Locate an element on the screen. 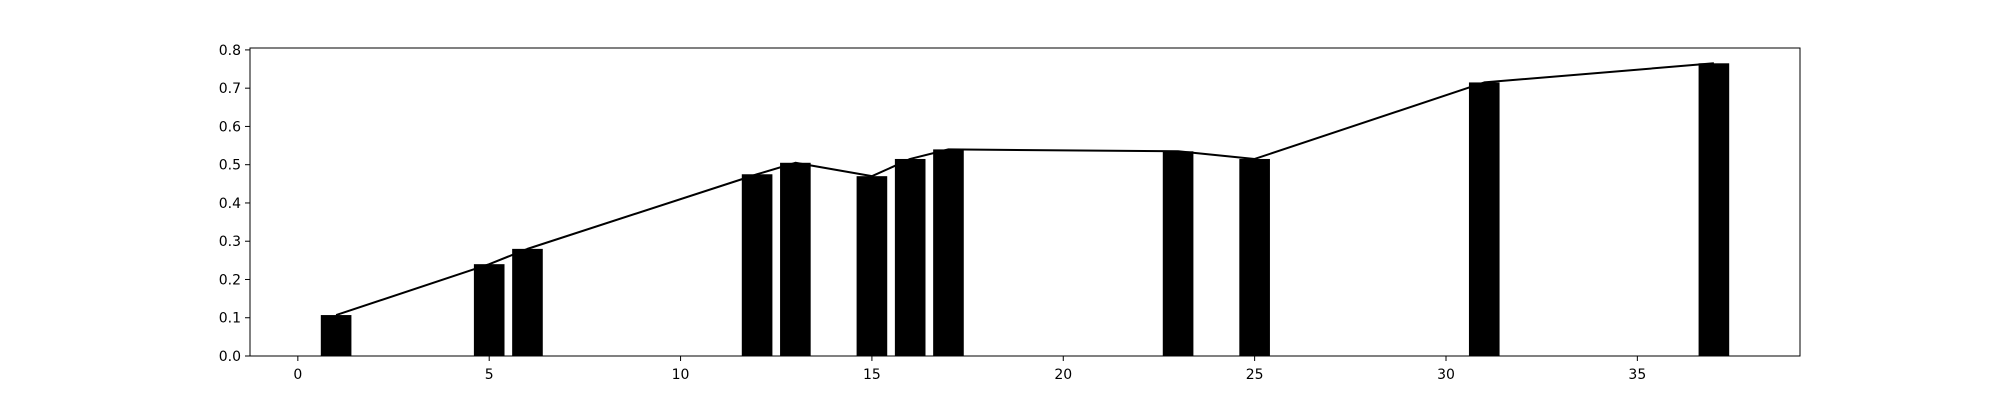  x-tick-label: 0 is located at coordinates (297, 375).